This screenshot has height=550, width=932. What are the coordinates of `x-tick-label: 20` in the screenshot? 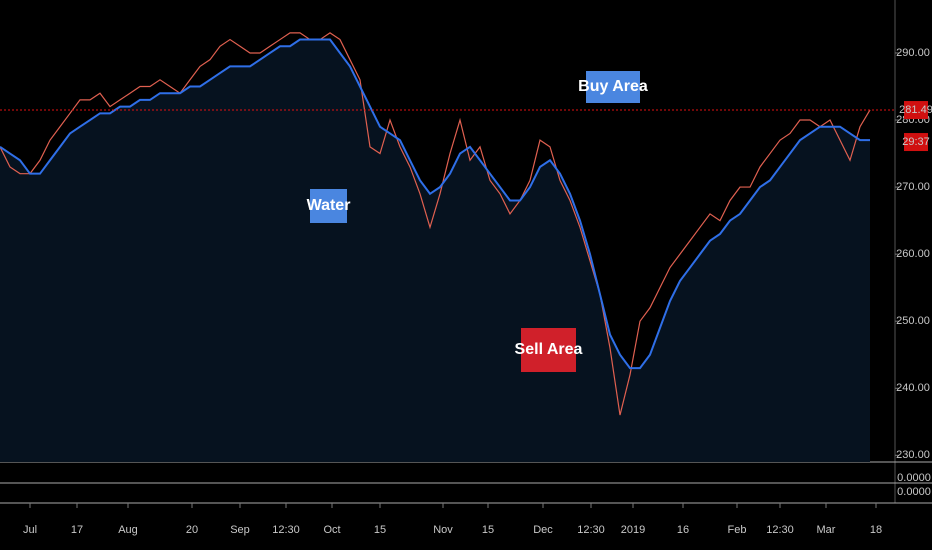 It's located at (192, 530).